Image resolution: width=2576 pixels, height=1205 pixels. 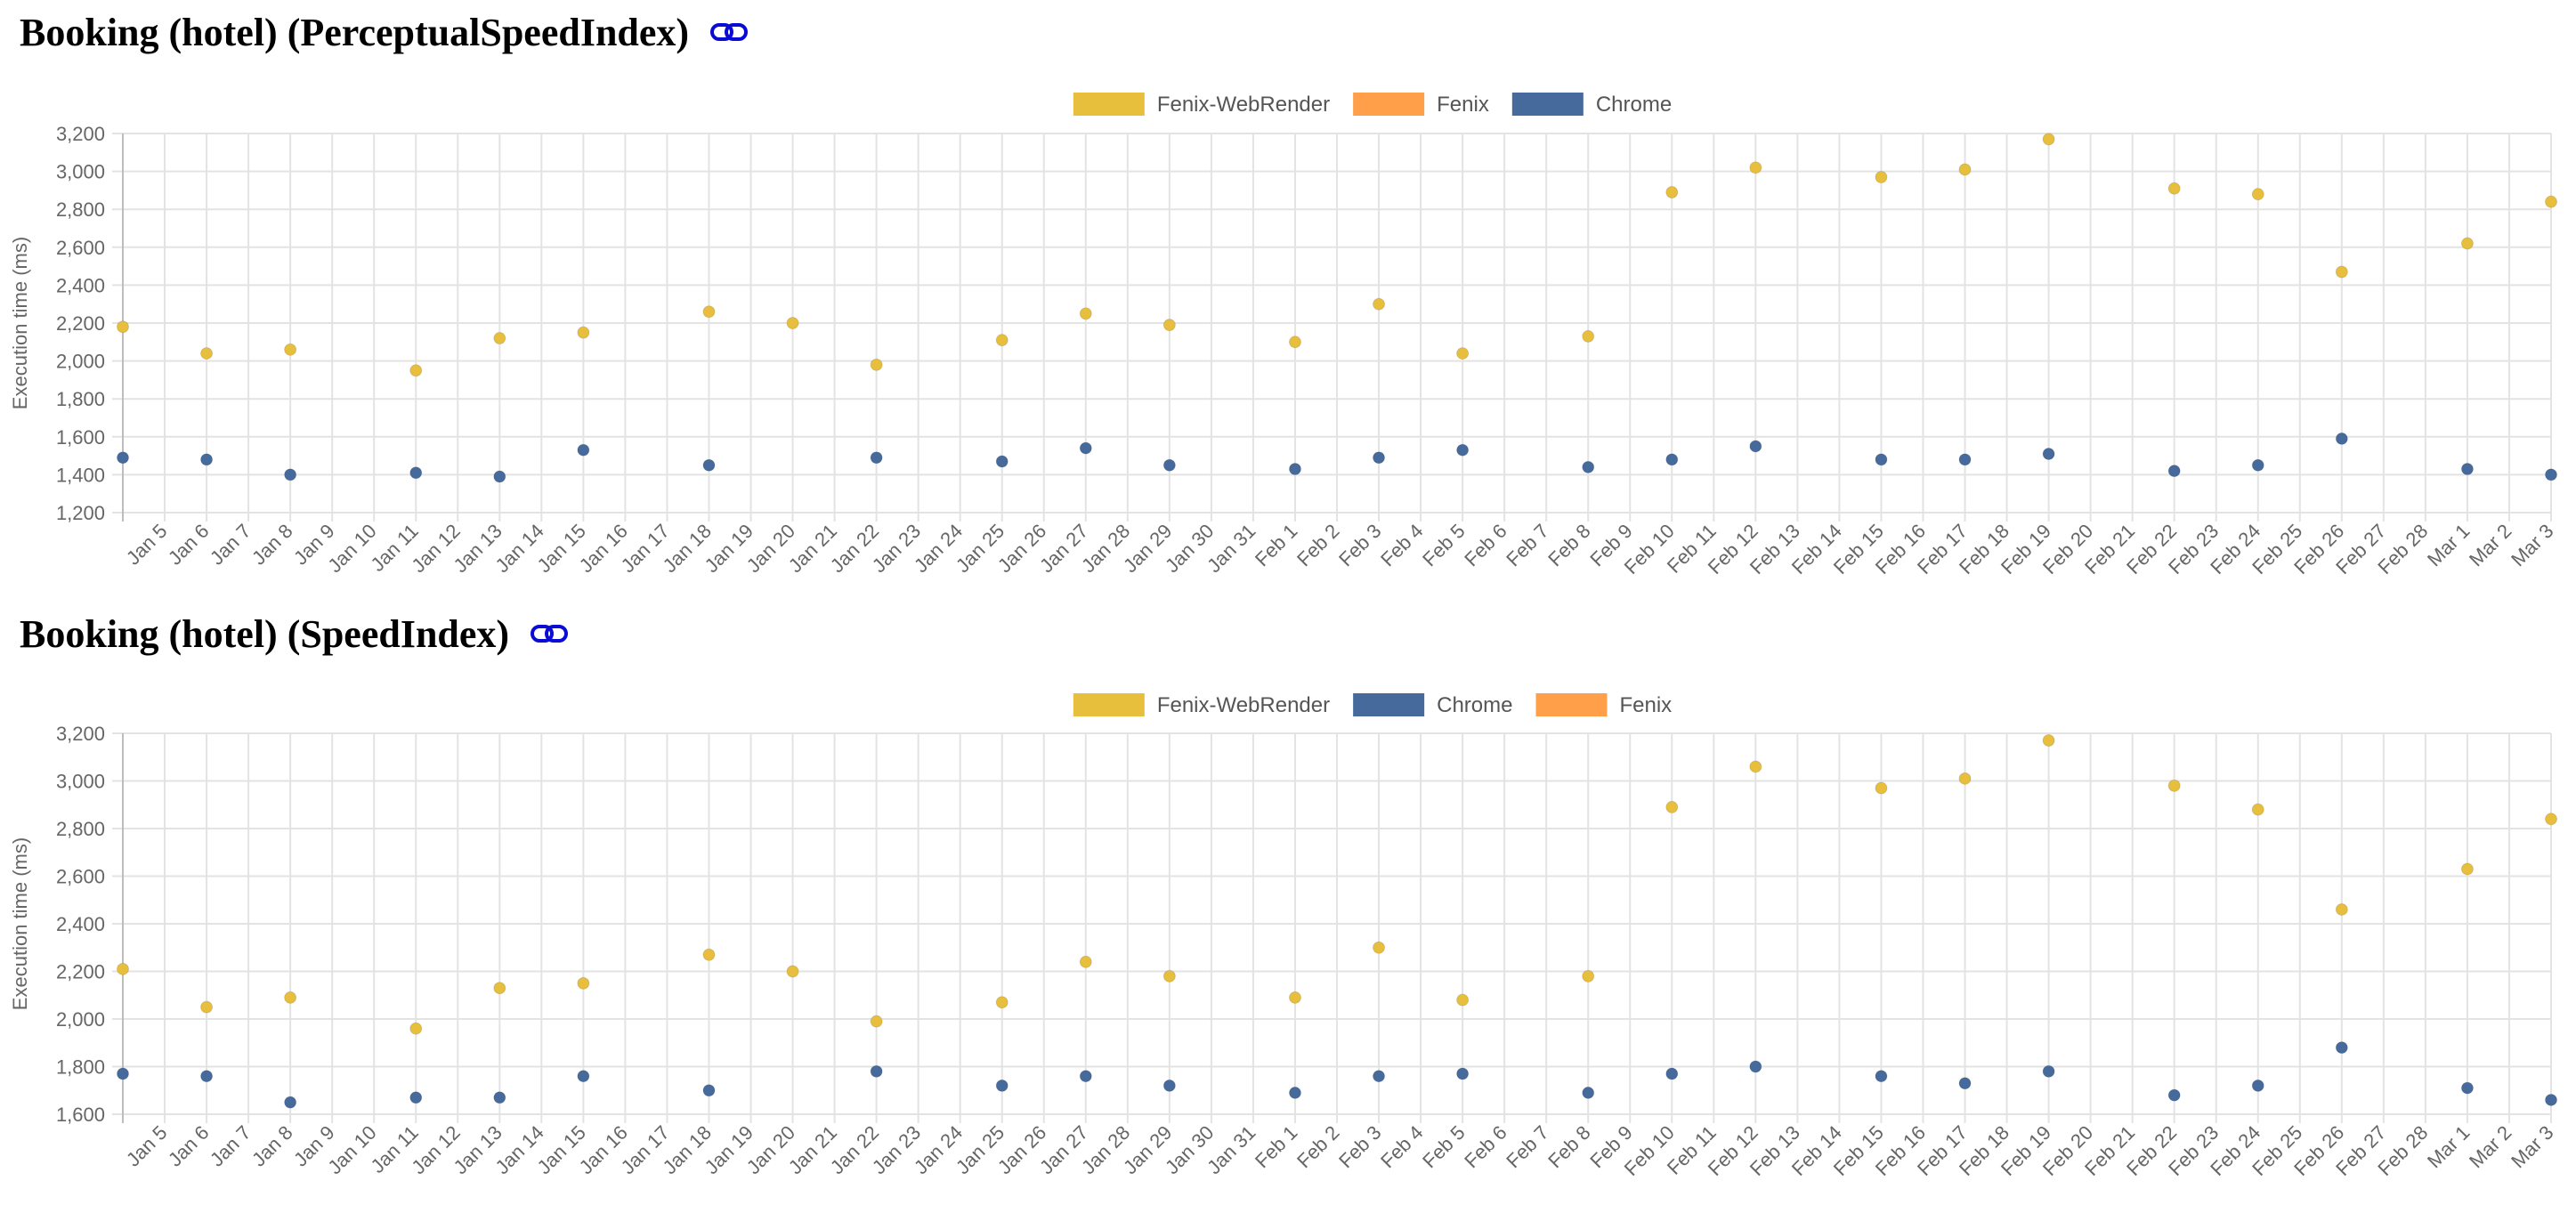 What do you see at coordinates (265, 633) in the screenshot?
I see `chart-title: Booking (hotel) (SpeedIndex)` at bounding box center [265, 633].